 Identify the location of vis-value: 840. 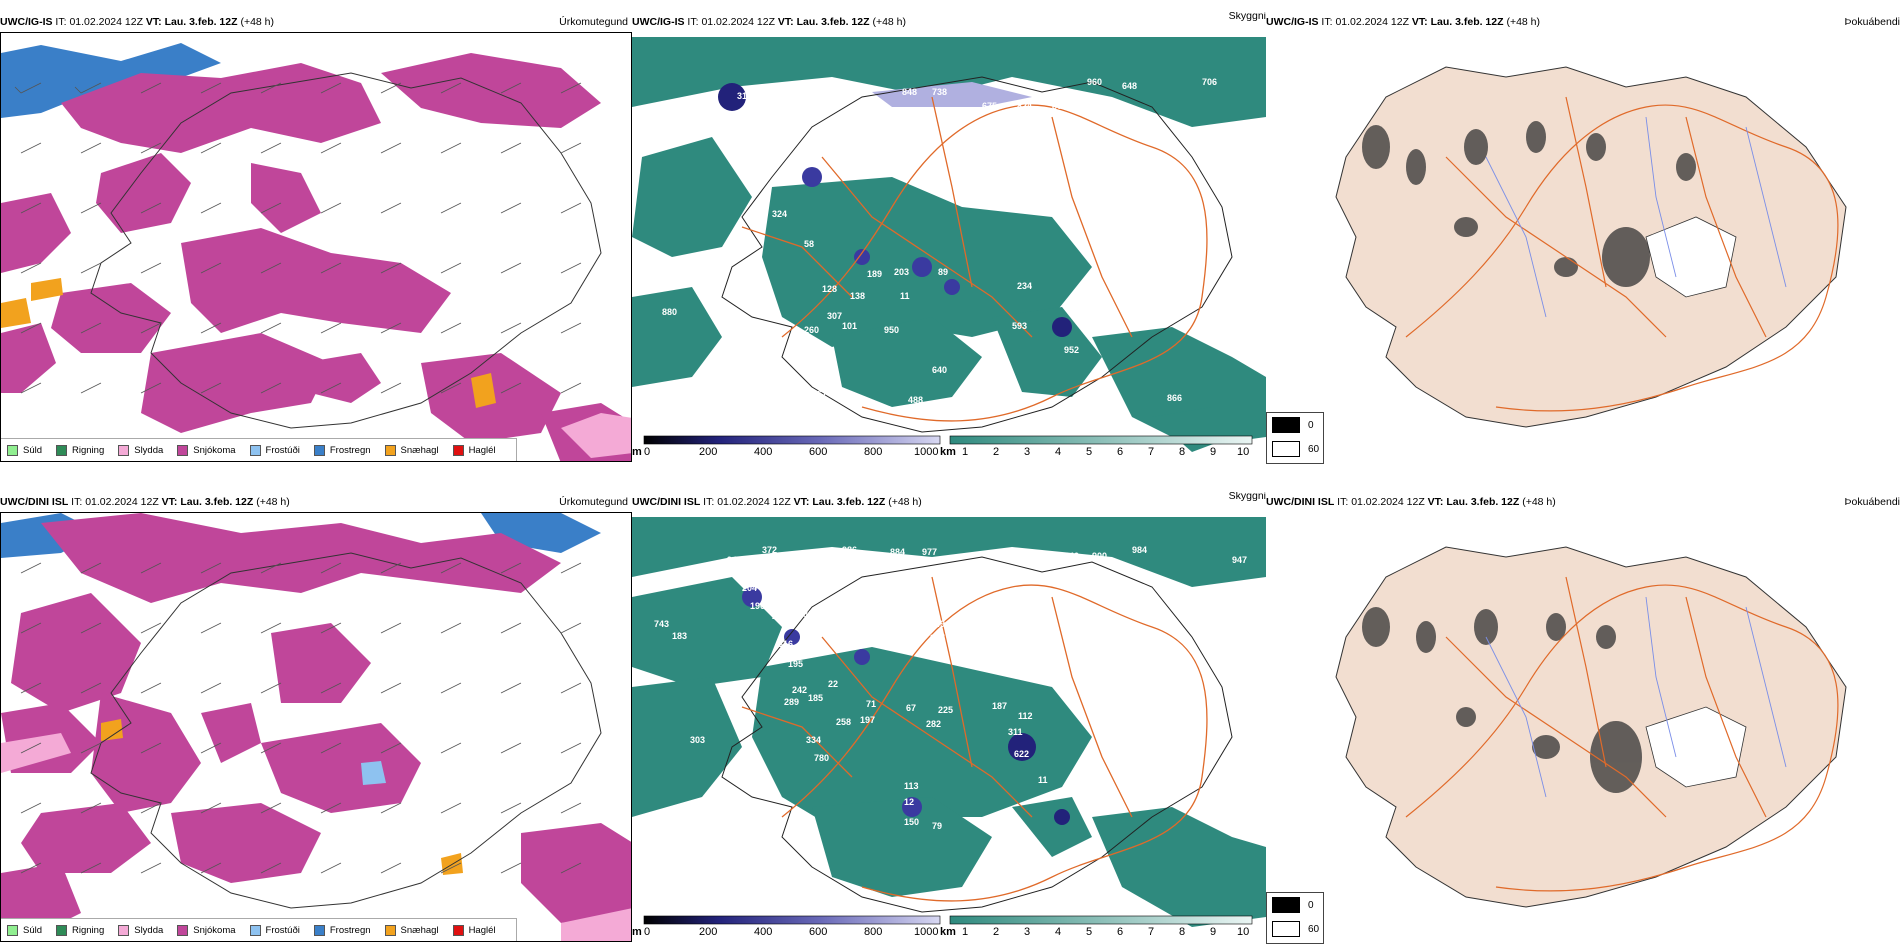
(1071, 556).